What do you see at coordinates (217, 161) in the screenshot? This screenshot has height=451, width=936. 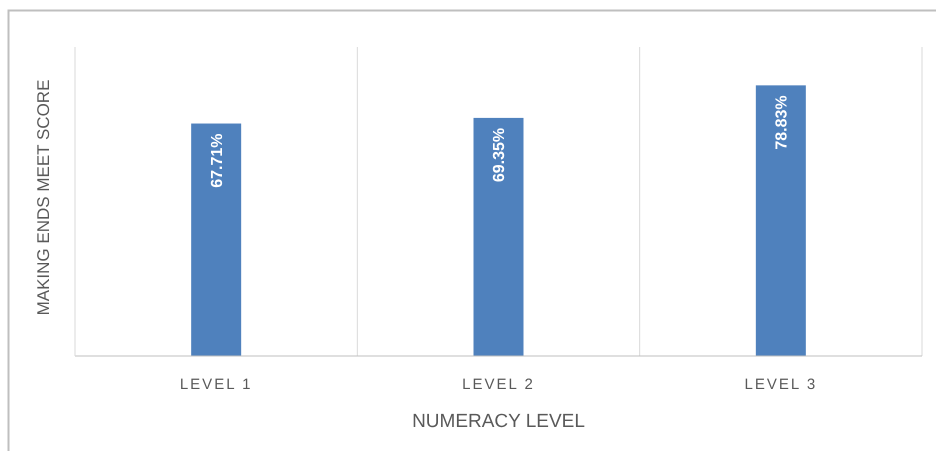 I see `data-label: 67.71%` at bounding box center [217, 161].